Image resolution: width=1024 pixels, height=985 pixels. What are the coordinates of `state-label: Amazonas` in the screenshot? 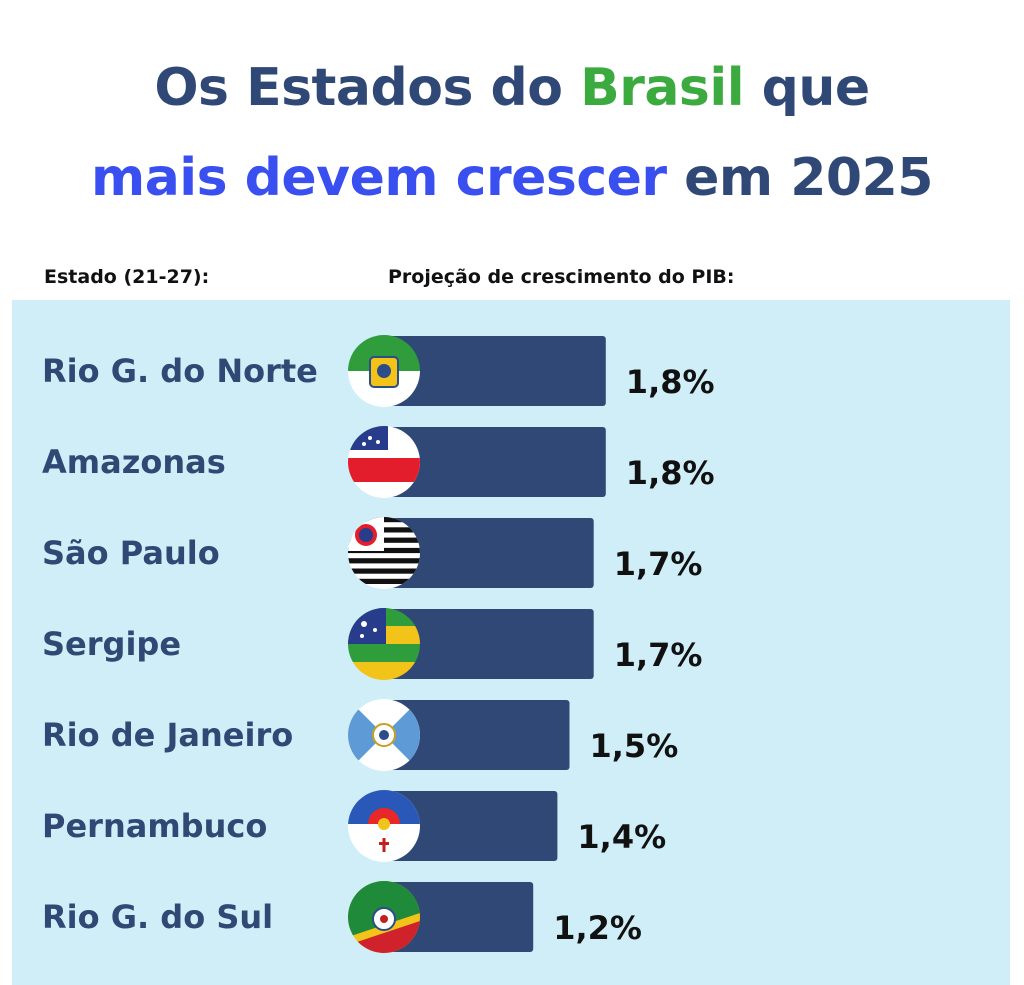 It's located at (134, 462).